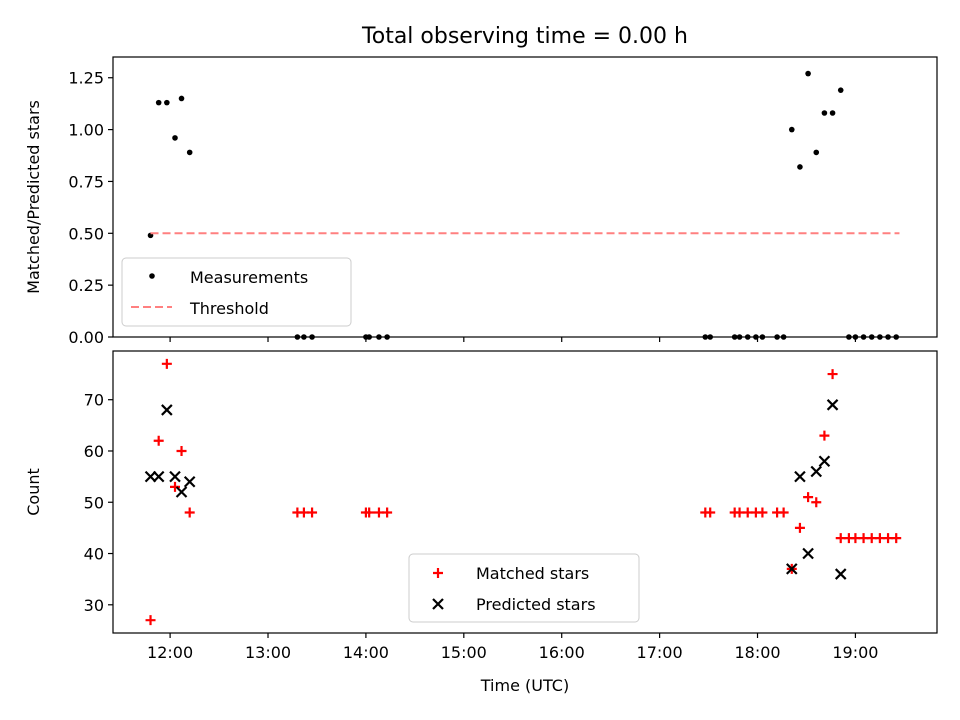 This screenshot has height=720, width=960. I want to click on legend-measurement-marker, so click(152, 276).